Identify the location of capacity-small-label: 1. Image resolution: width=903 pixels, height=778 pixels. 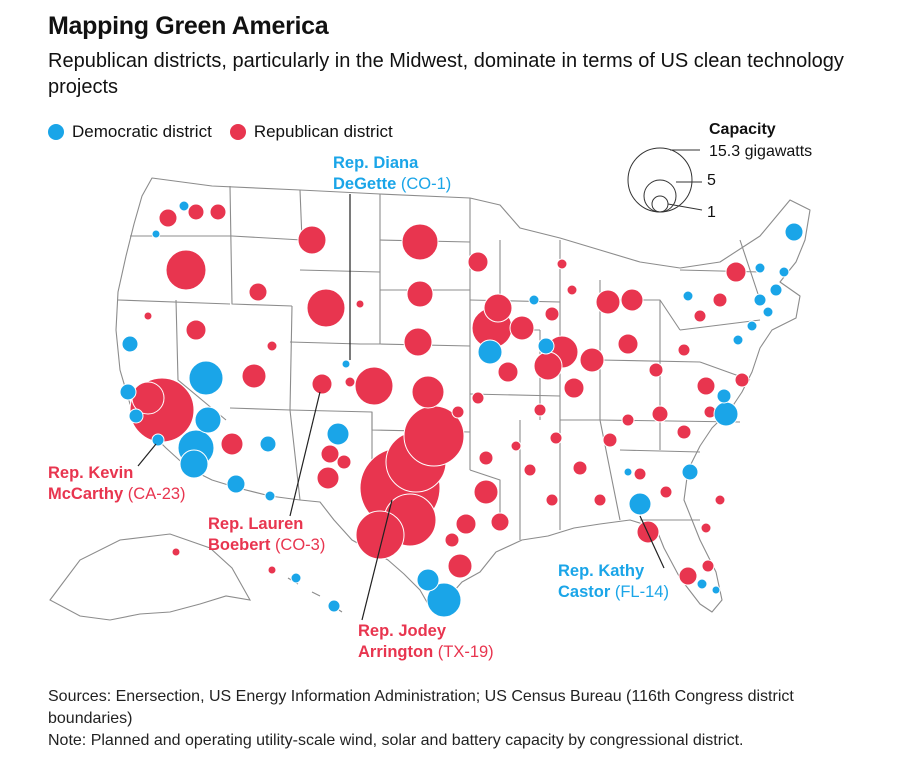
(711, 212).